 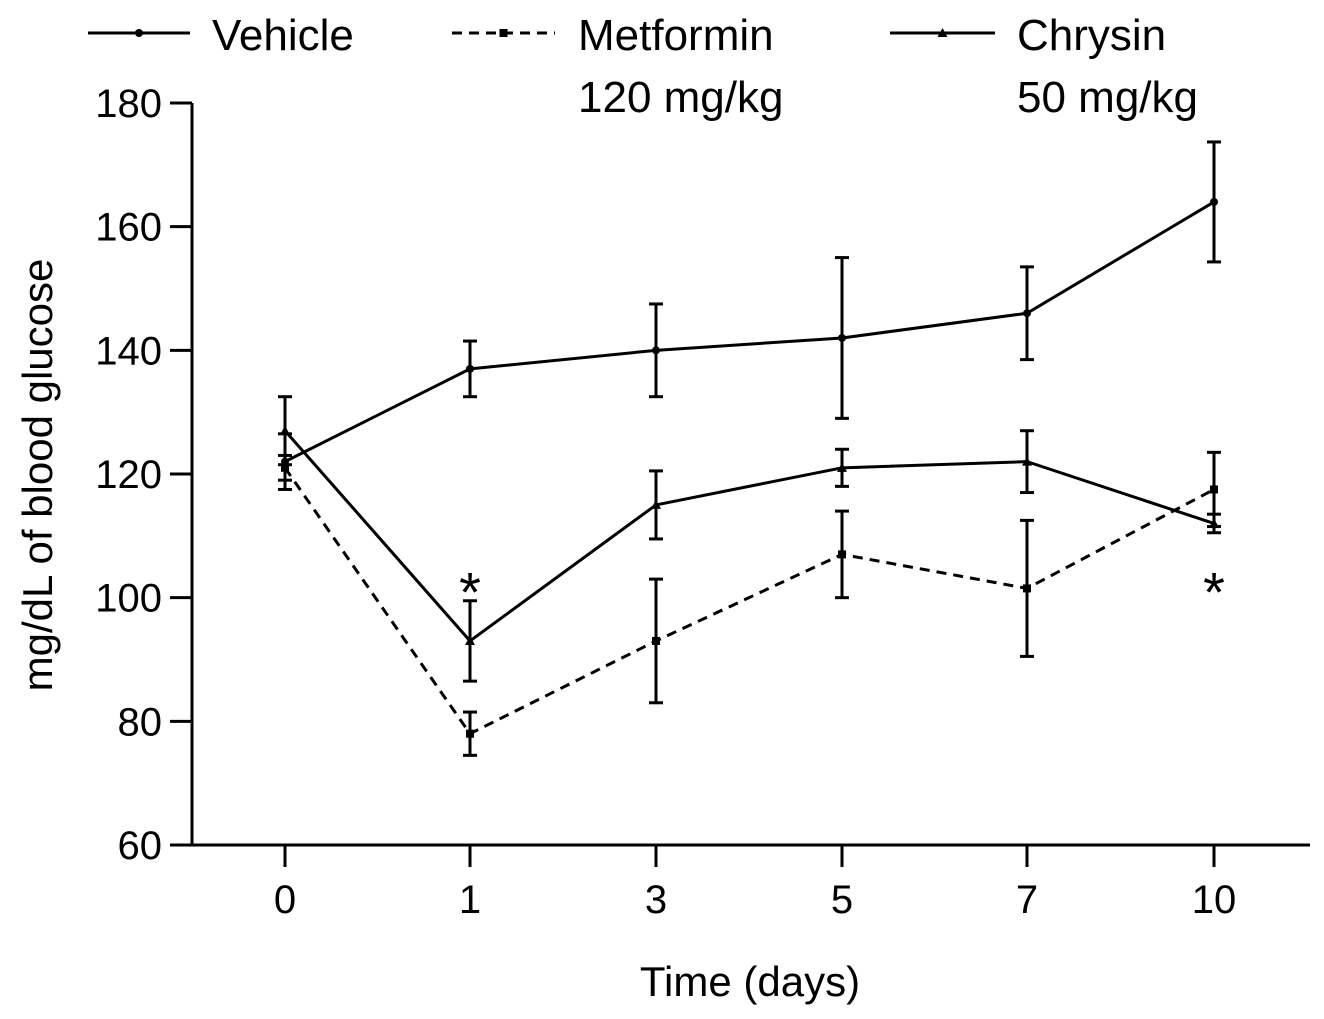 I want to click on y-tick-label: 60, so click(x=140, y=846).